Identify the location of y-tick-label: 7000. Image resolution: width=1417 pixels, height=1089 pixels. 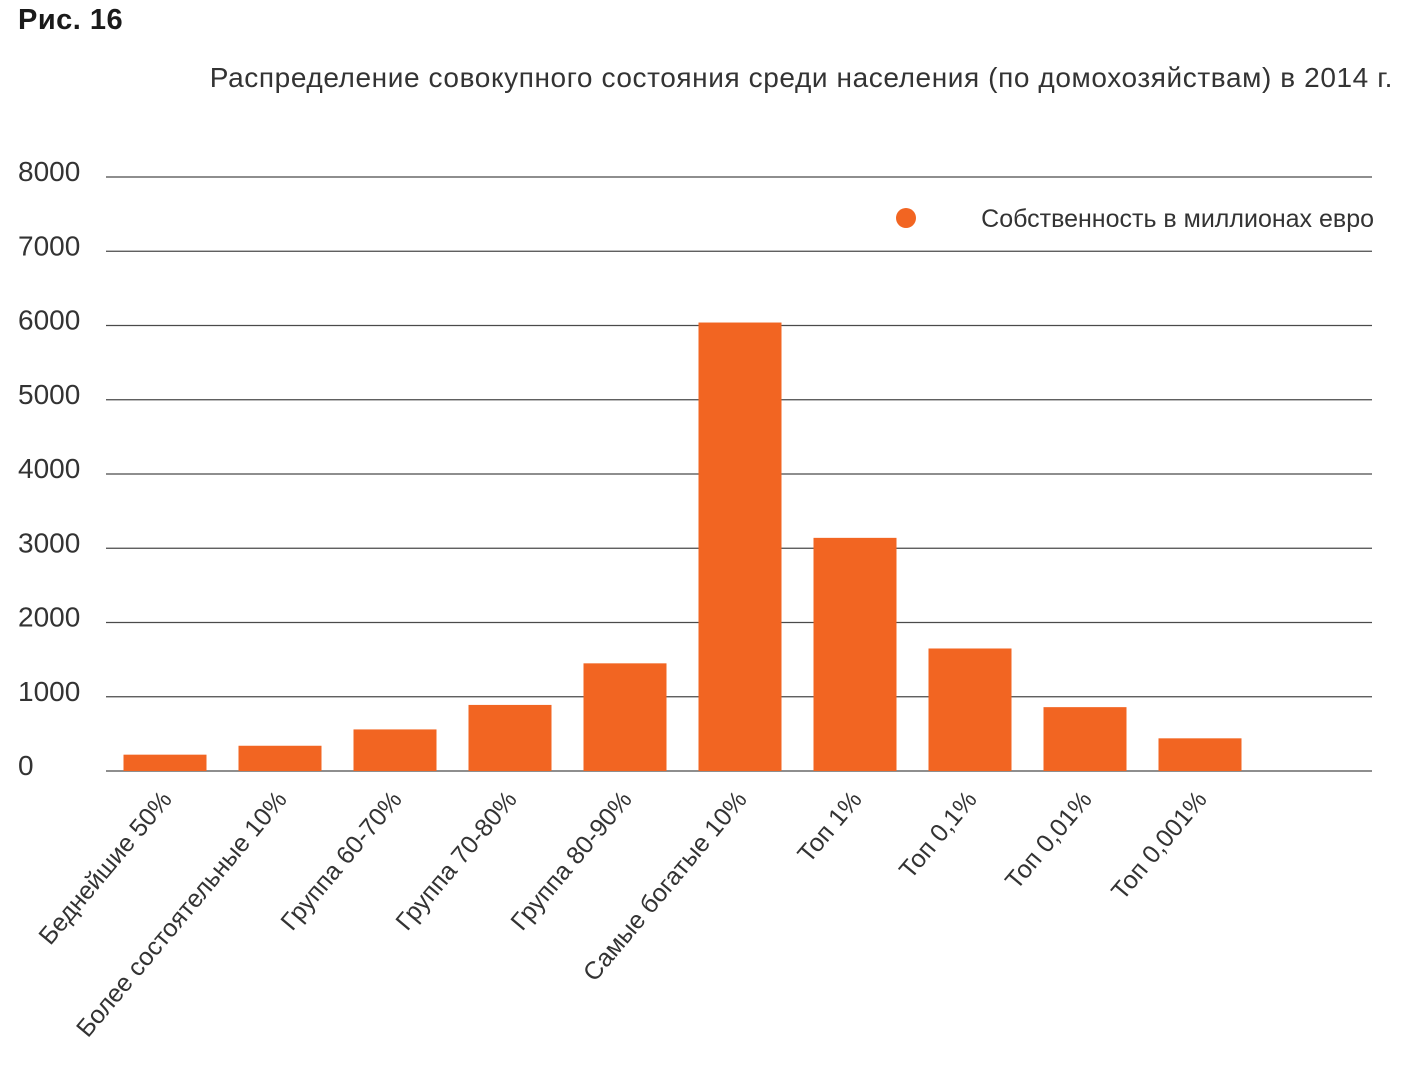
(49, 245).